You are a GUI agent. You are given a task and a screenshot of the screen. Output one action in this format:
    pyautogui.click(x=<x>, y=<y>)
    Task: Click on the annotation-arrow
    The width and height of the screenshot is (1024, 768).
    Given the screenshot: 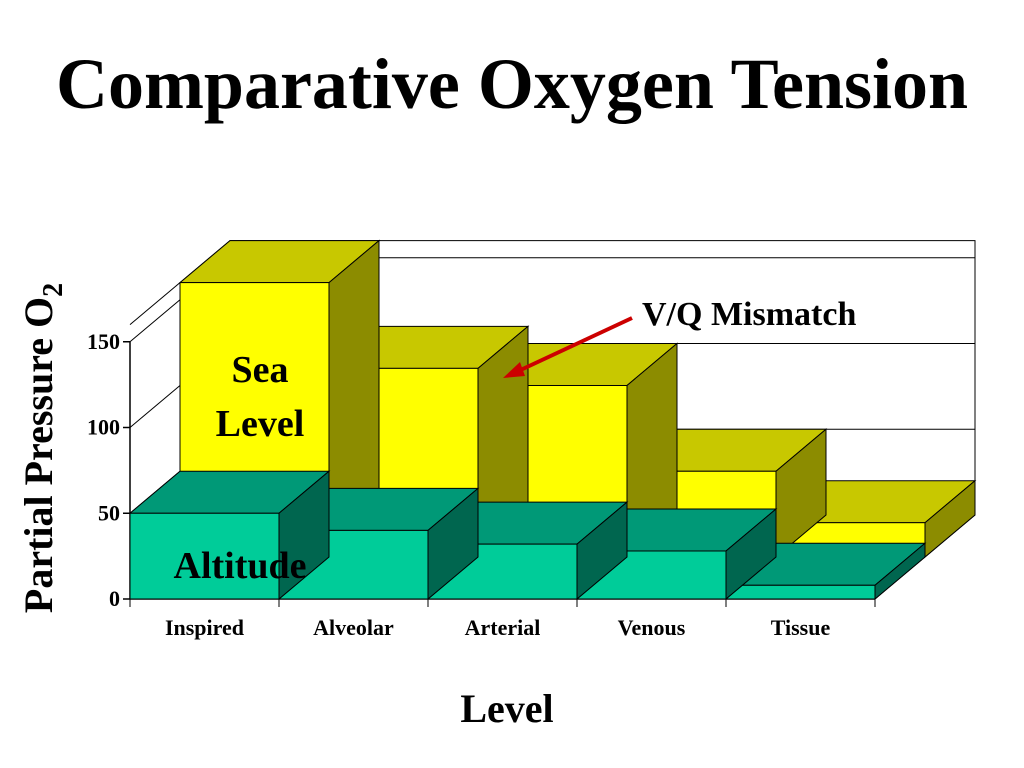 What is the action you would take?
    pyautogui.click(x=572, y=346)
    